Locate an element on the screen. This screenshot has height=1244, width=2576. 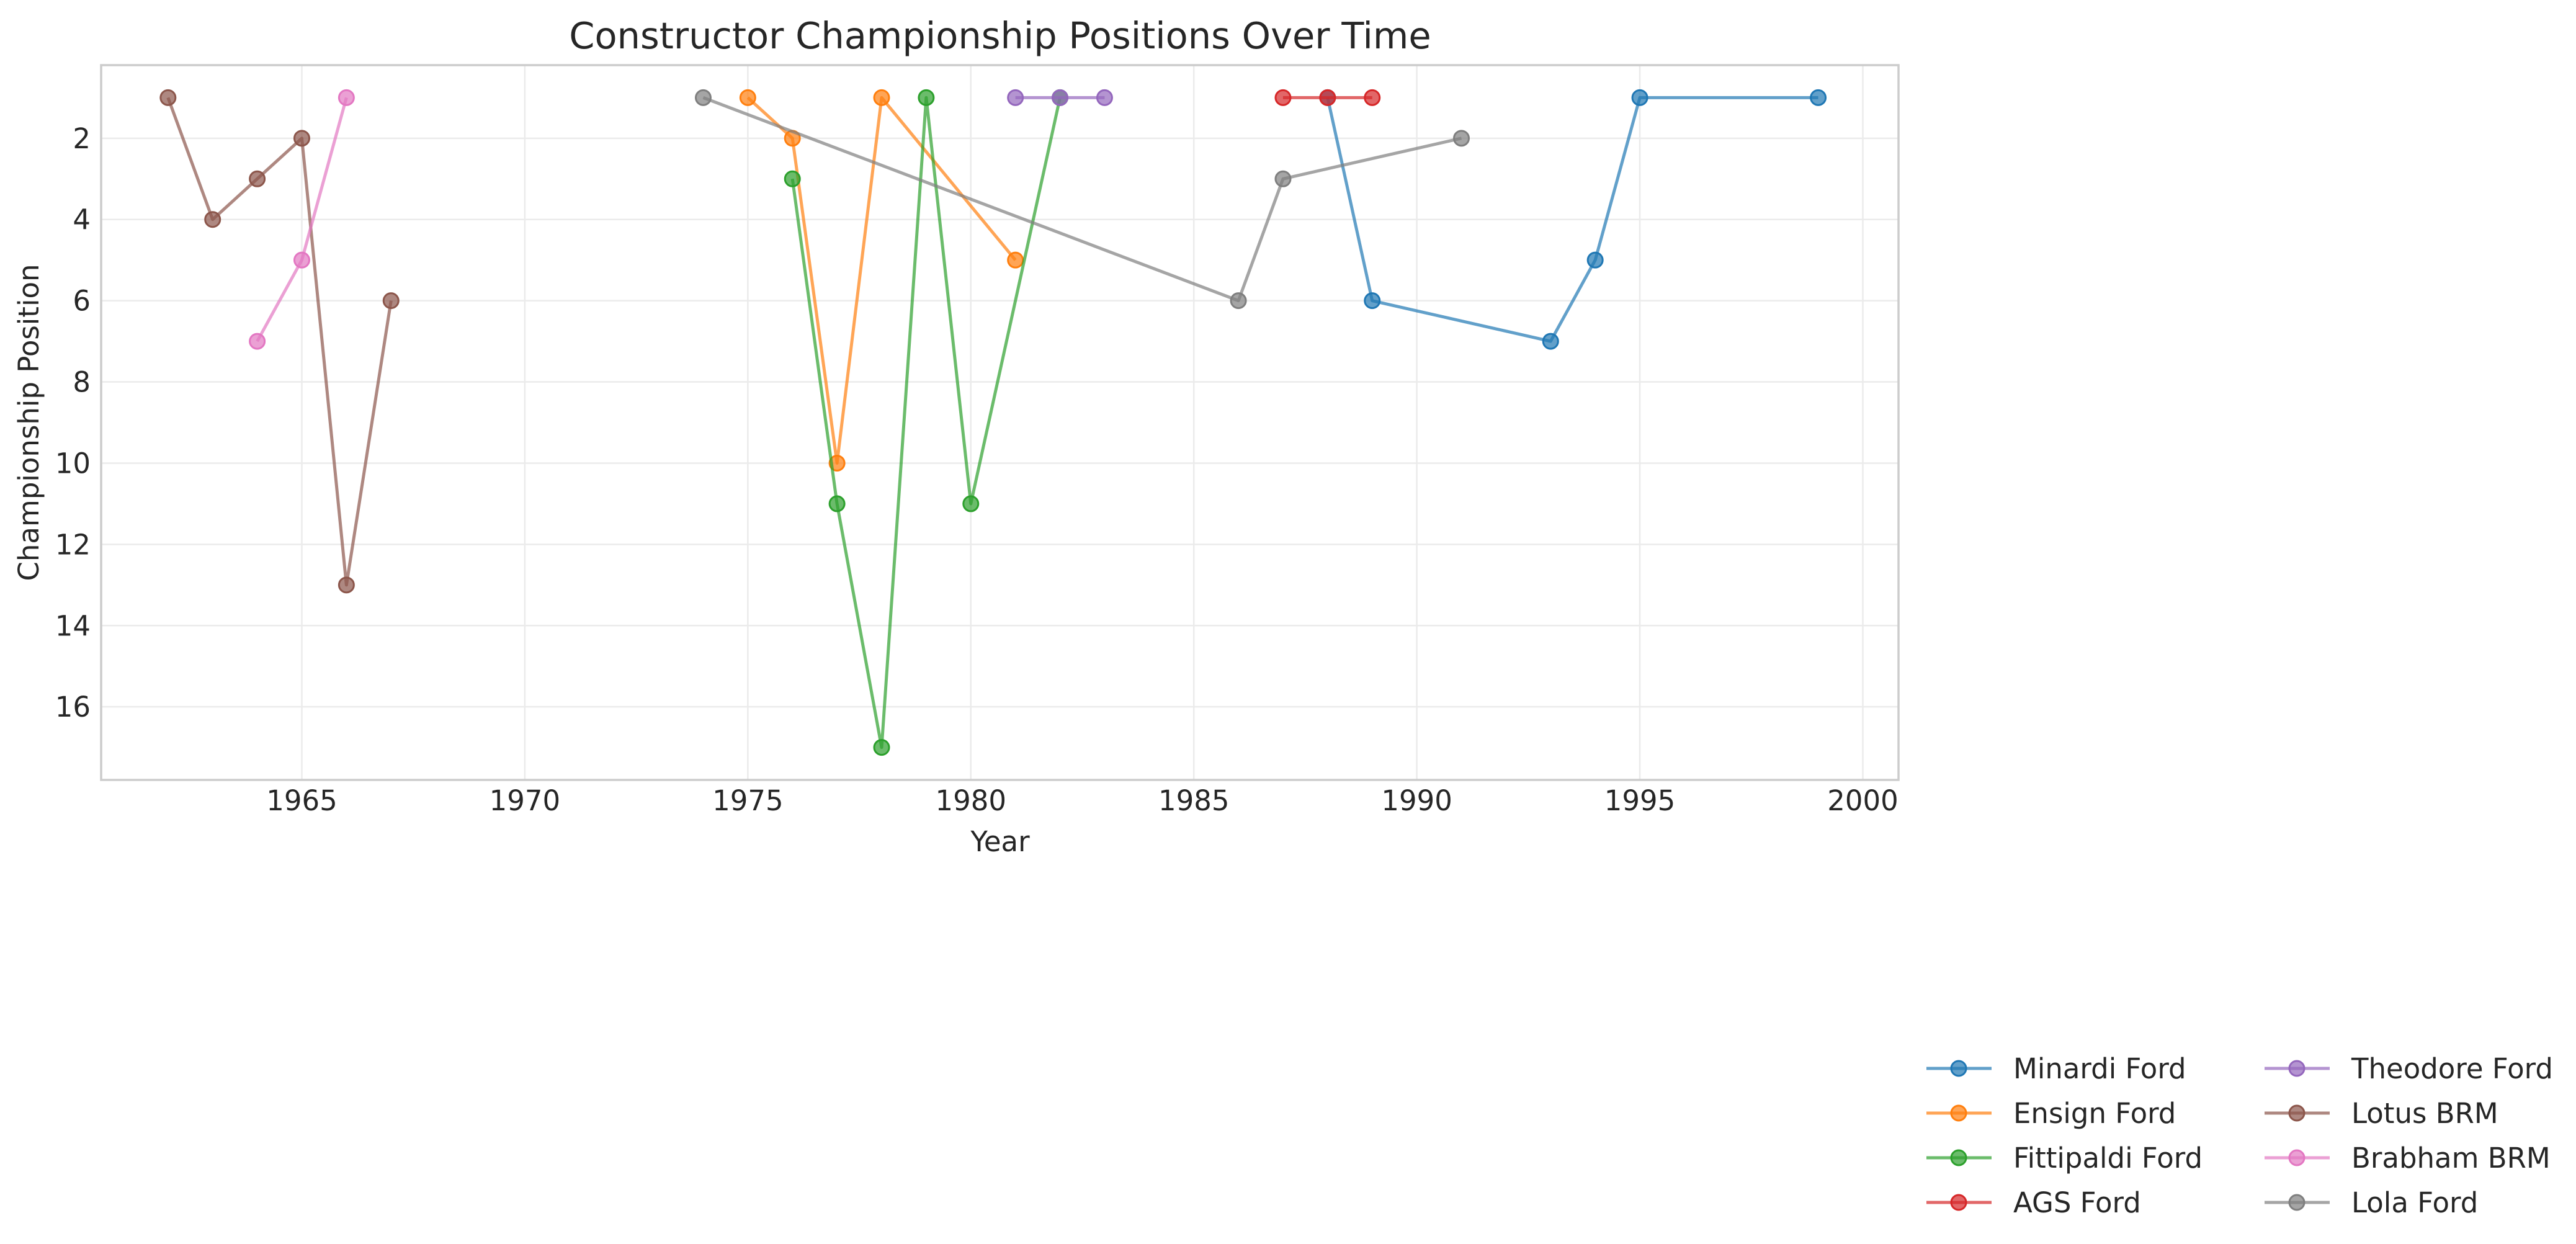
y-tick-label: 12 is located at coordinates (73, 544).